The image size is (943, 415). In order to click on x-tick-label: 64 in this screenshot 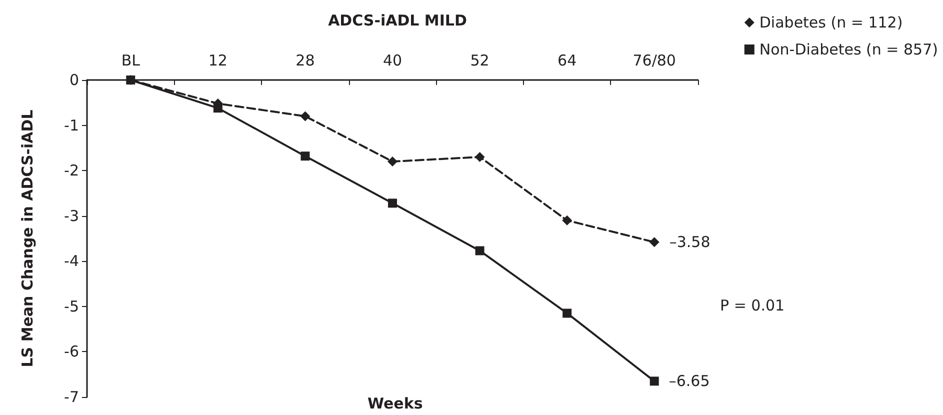, I will do `click(567, 61)`.